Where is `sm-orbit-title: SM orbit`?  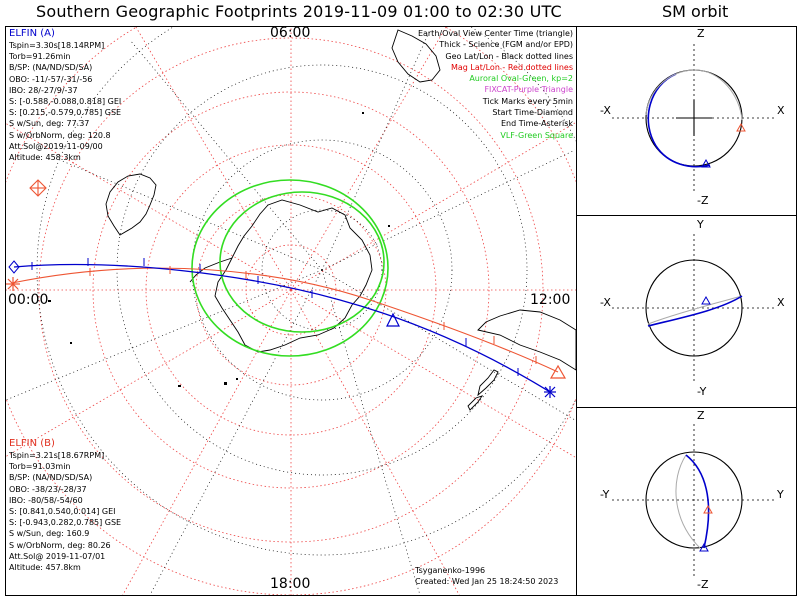 sm-orbit-title: SM orbit is located at coordinates (695, 11).